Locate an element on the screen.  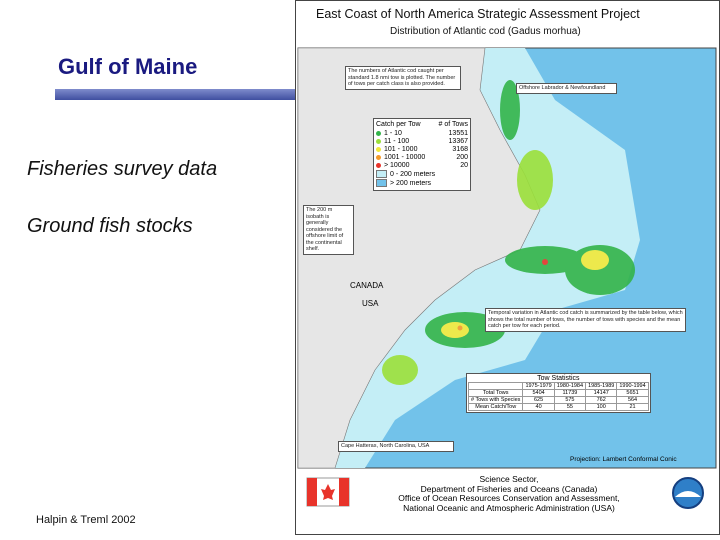
stats-row: # Tows with Species 625 575 762 564 is located at coordinates (558, 400).